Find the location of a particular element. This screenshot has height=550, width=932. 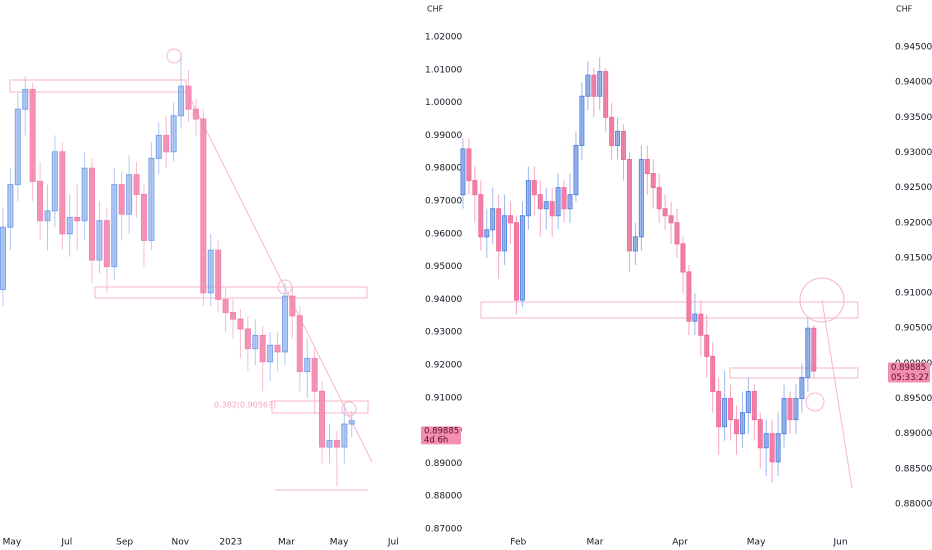

y-tick-label: 0.91500 is located at coordinates (913, 258).